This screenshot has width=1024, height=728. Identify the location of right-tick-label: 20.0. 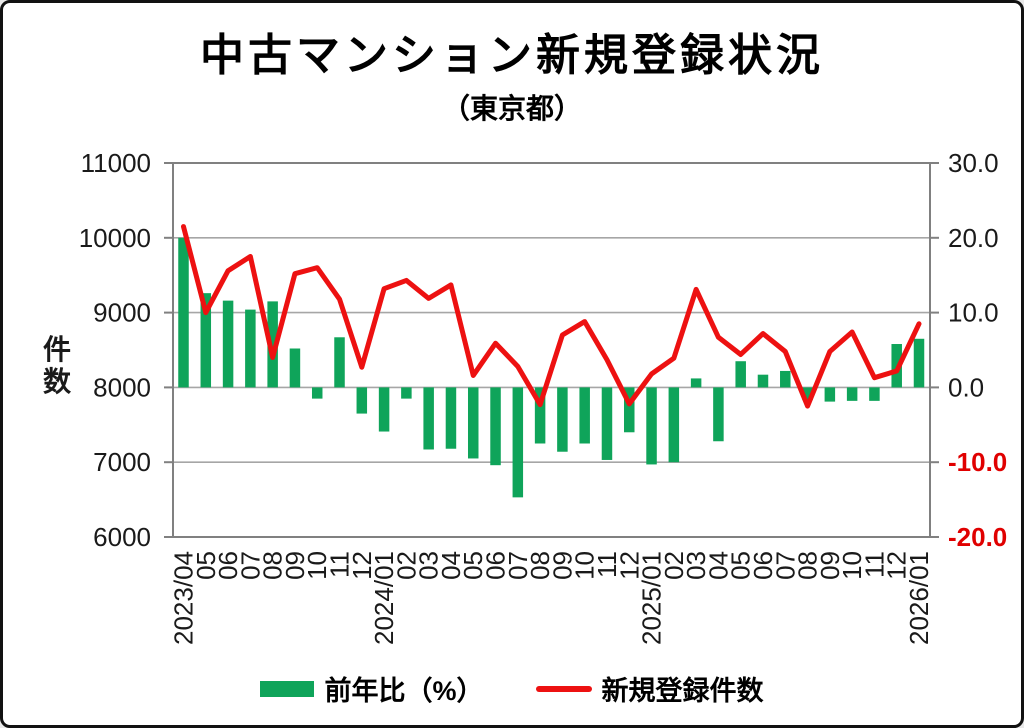
(973, 238).